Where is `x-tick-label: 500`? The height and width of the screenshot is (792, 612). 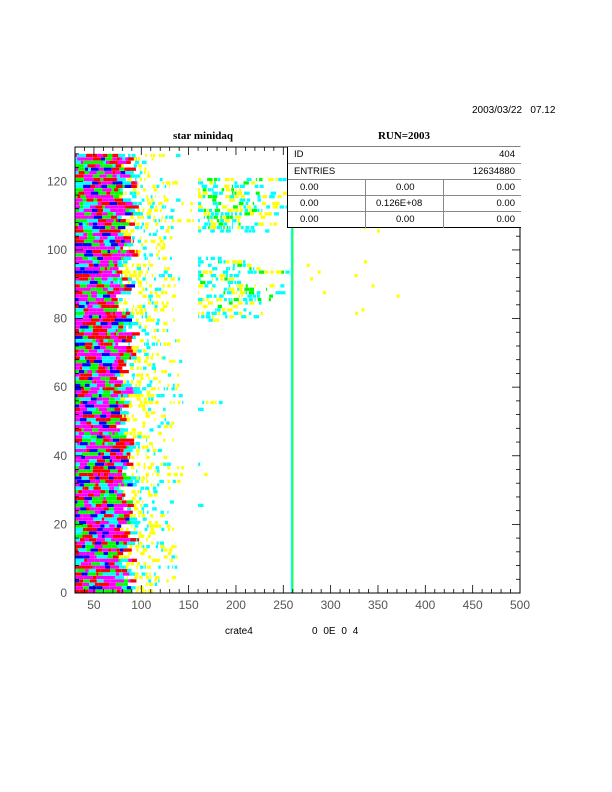
x-tick-label: 500 is located at coordinates (520, 605).